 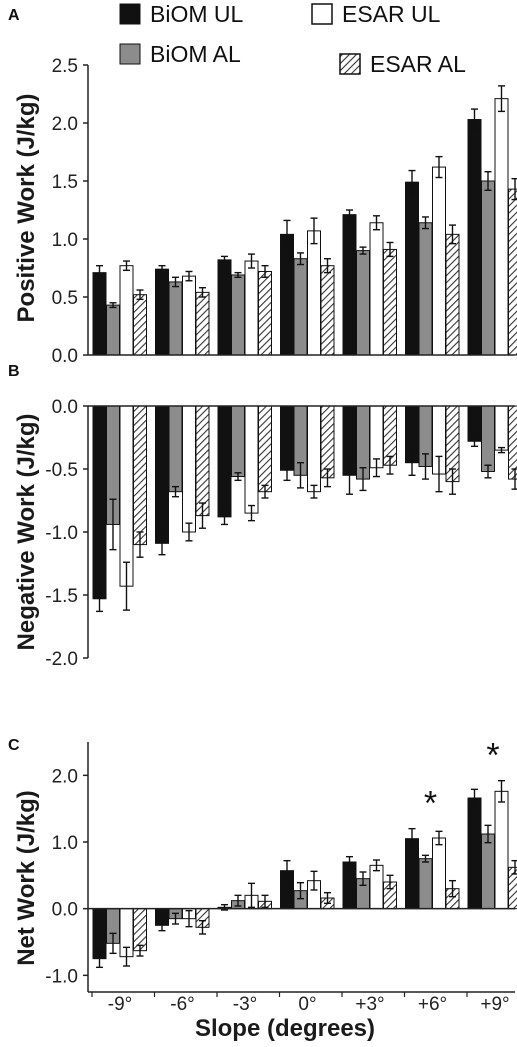 I want to click on legend: BiOM UL BiOM AL ESAR UL ESAR AL, so click(x=292, y=39).